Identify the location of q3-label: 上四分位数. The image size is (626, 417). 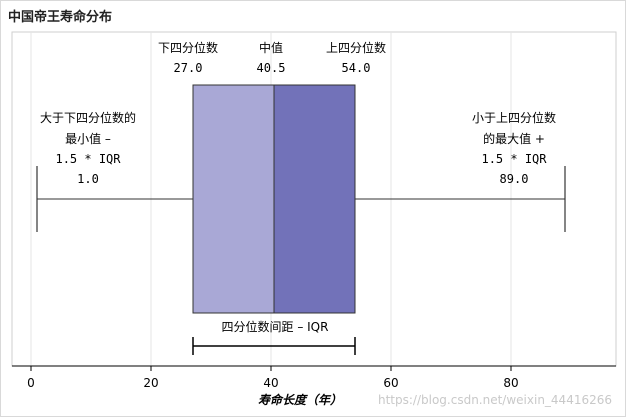
(356, 47).